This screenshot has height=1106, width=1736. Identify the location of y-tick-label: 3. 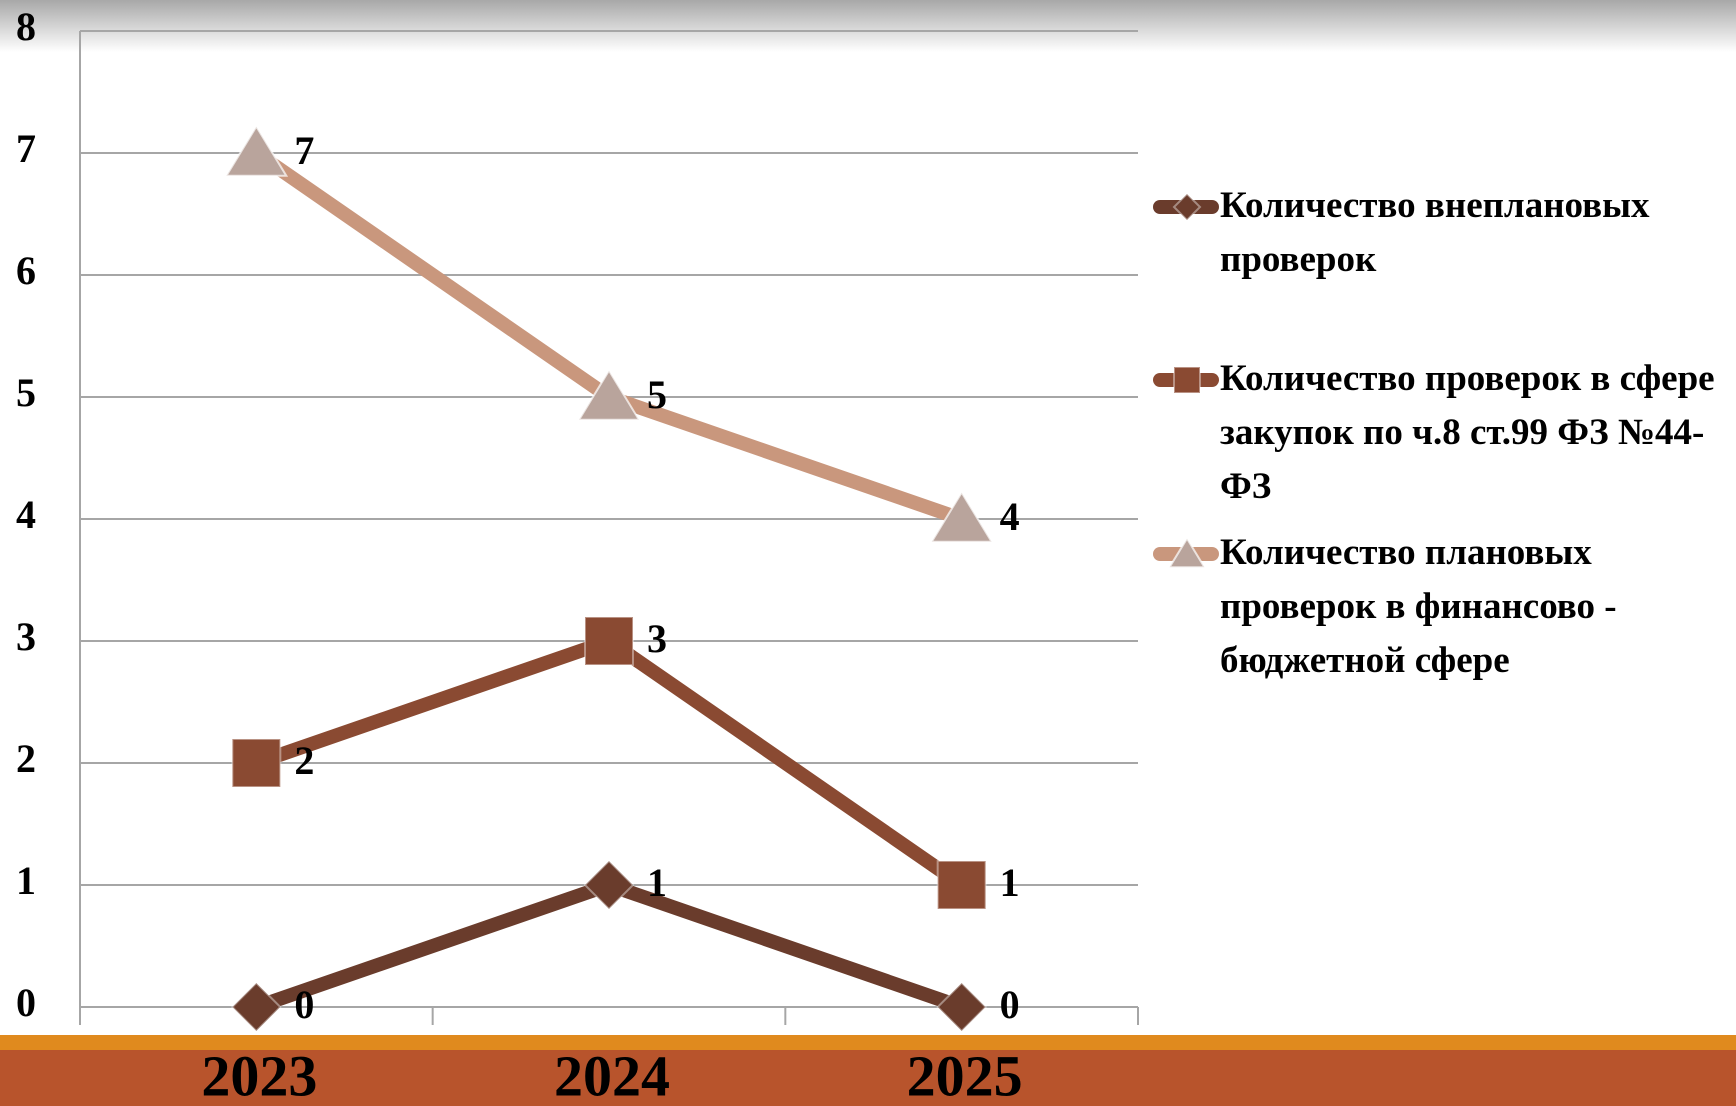
(26, 636).